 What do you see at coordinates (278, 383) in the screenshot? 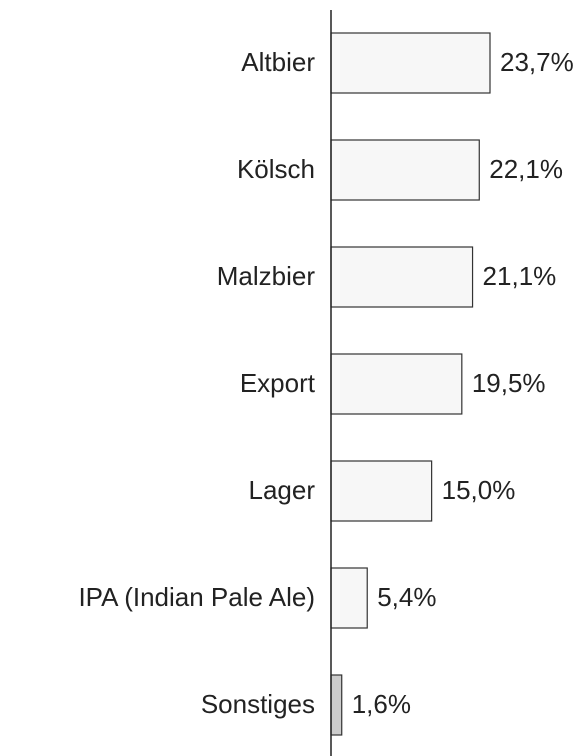
I see `category-label: Export` at bounding box center [278, 383].